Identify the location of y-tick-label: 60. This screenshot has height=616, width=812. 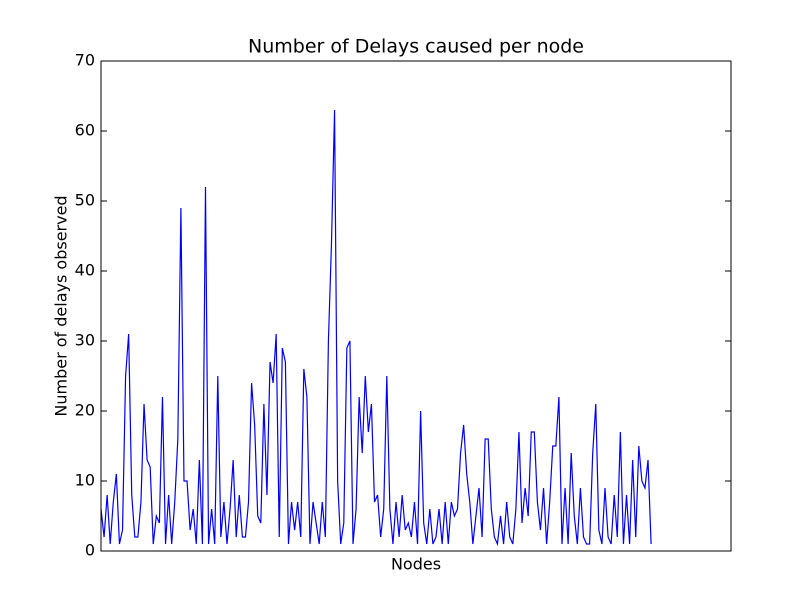
(85, 130).